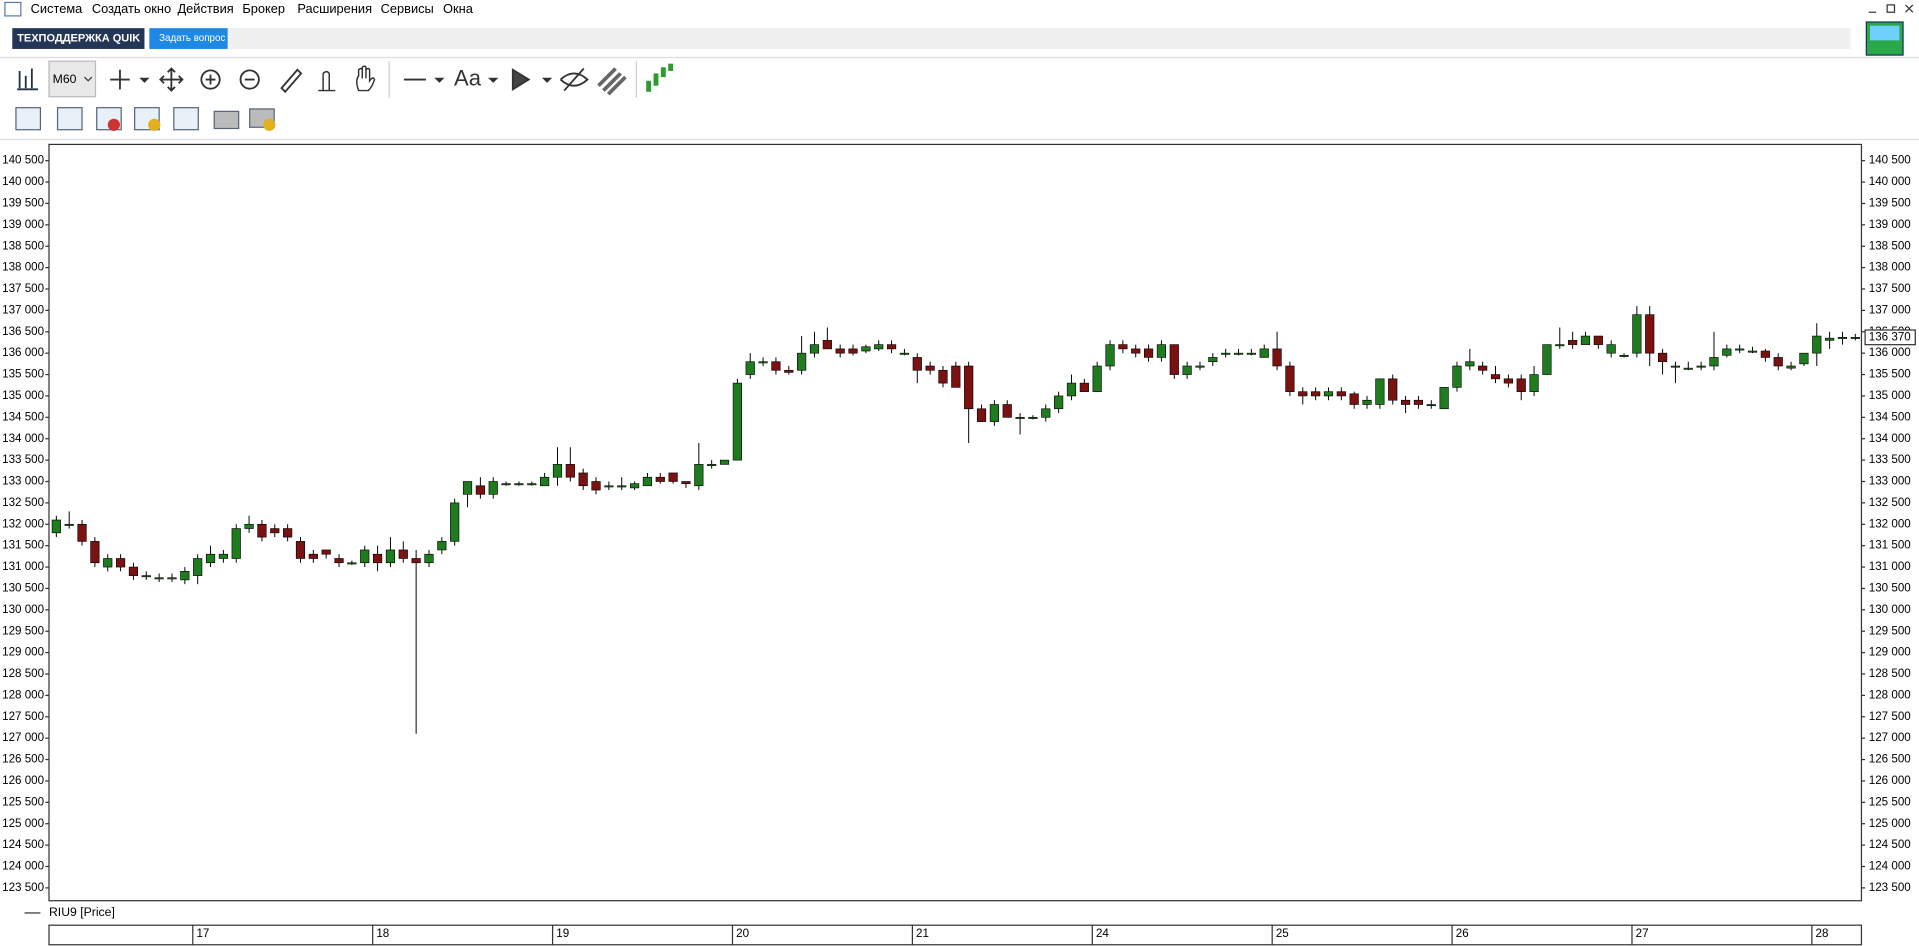 The image size is (1919, 946). What do you see at coordinates (23, 309) in the screenshot?
I see `y-tick-label: 137 000` at bounding box center [23, 309].